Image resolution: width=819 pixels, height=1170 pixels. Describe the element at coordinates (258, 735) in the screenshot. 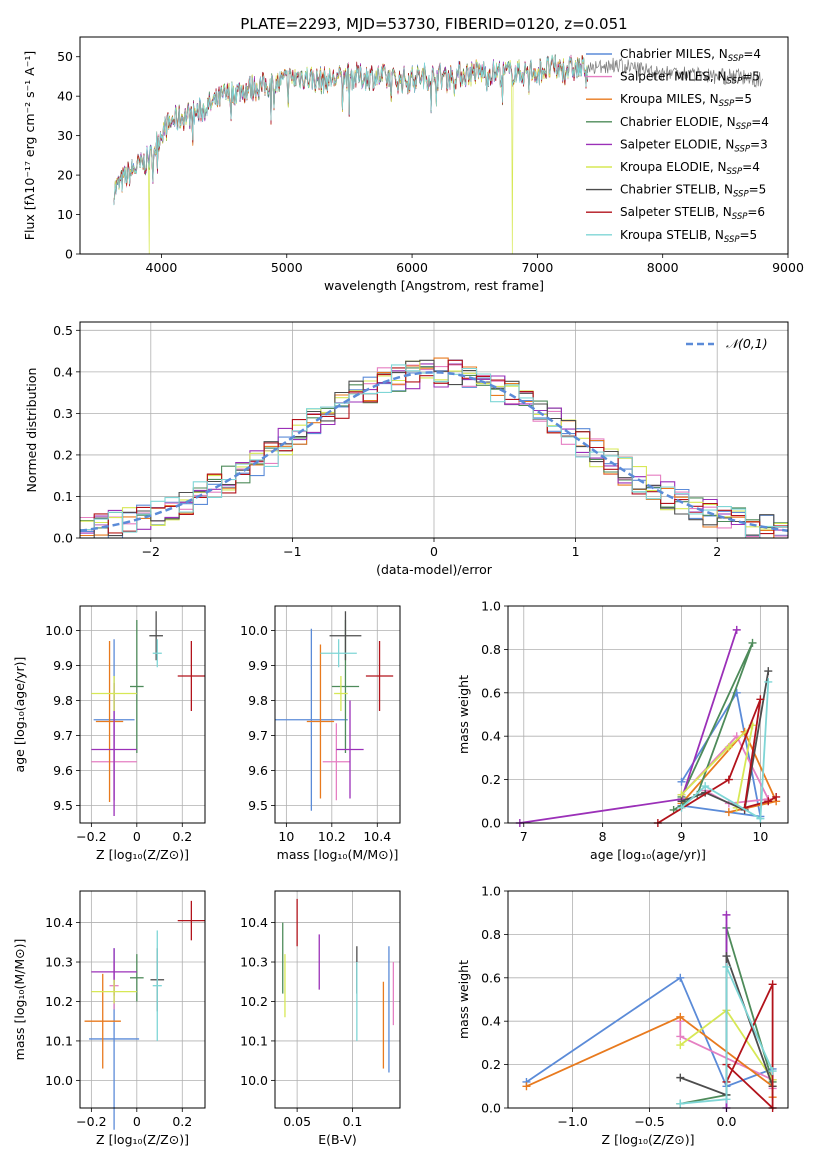

I see `y-tick-label: 9.7` at that location.